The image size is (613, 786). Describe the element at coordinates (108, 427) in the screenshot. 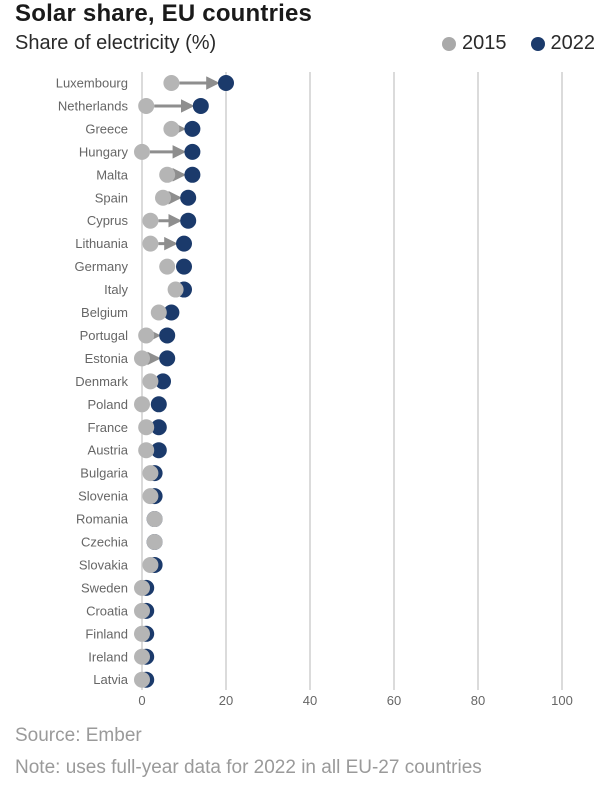

I see `country-label-france: France` at that location.